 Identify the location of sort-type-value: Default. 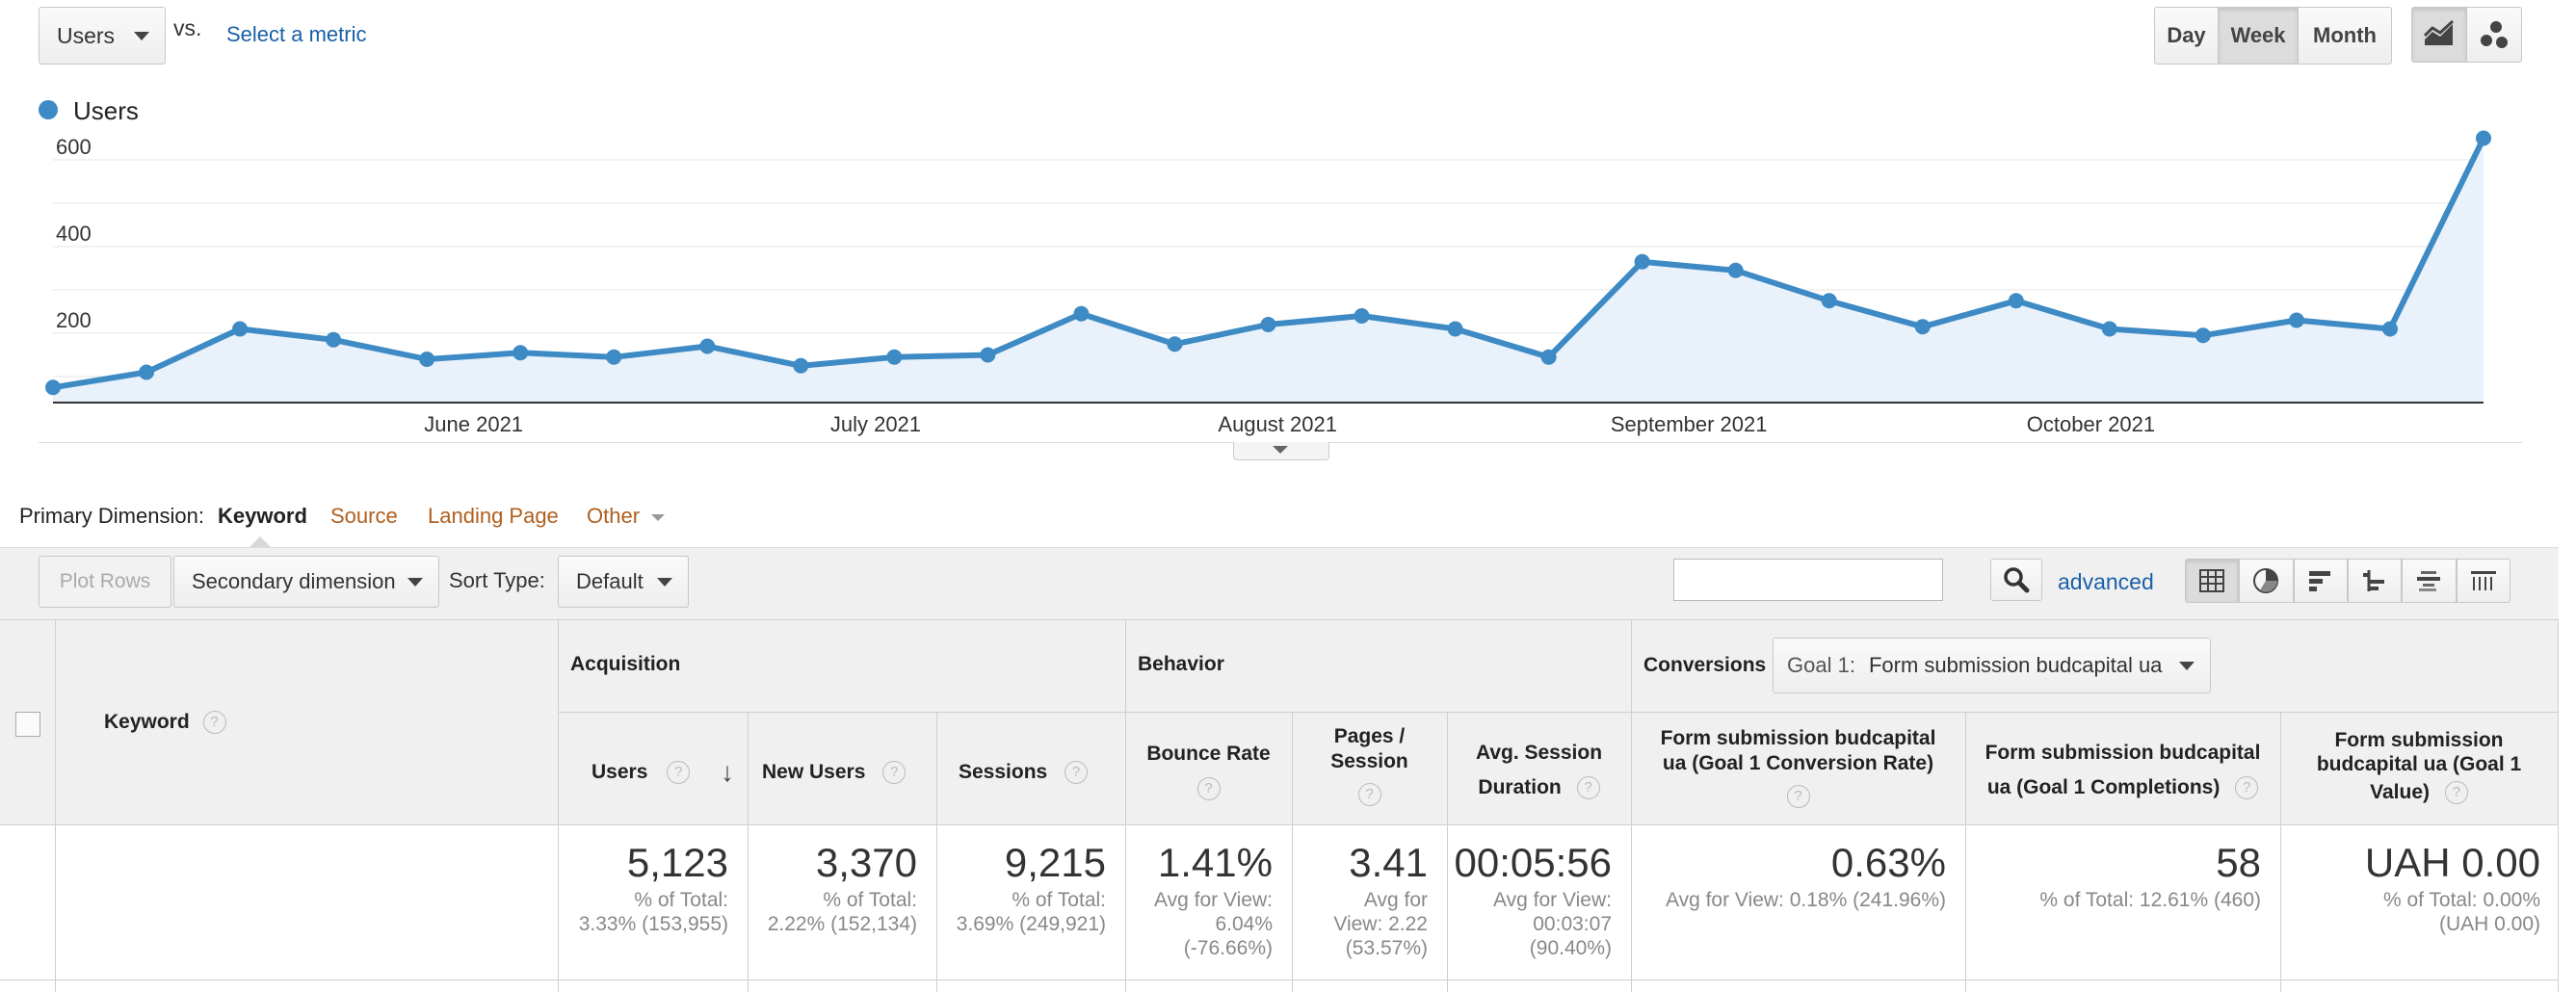
(610, 581).